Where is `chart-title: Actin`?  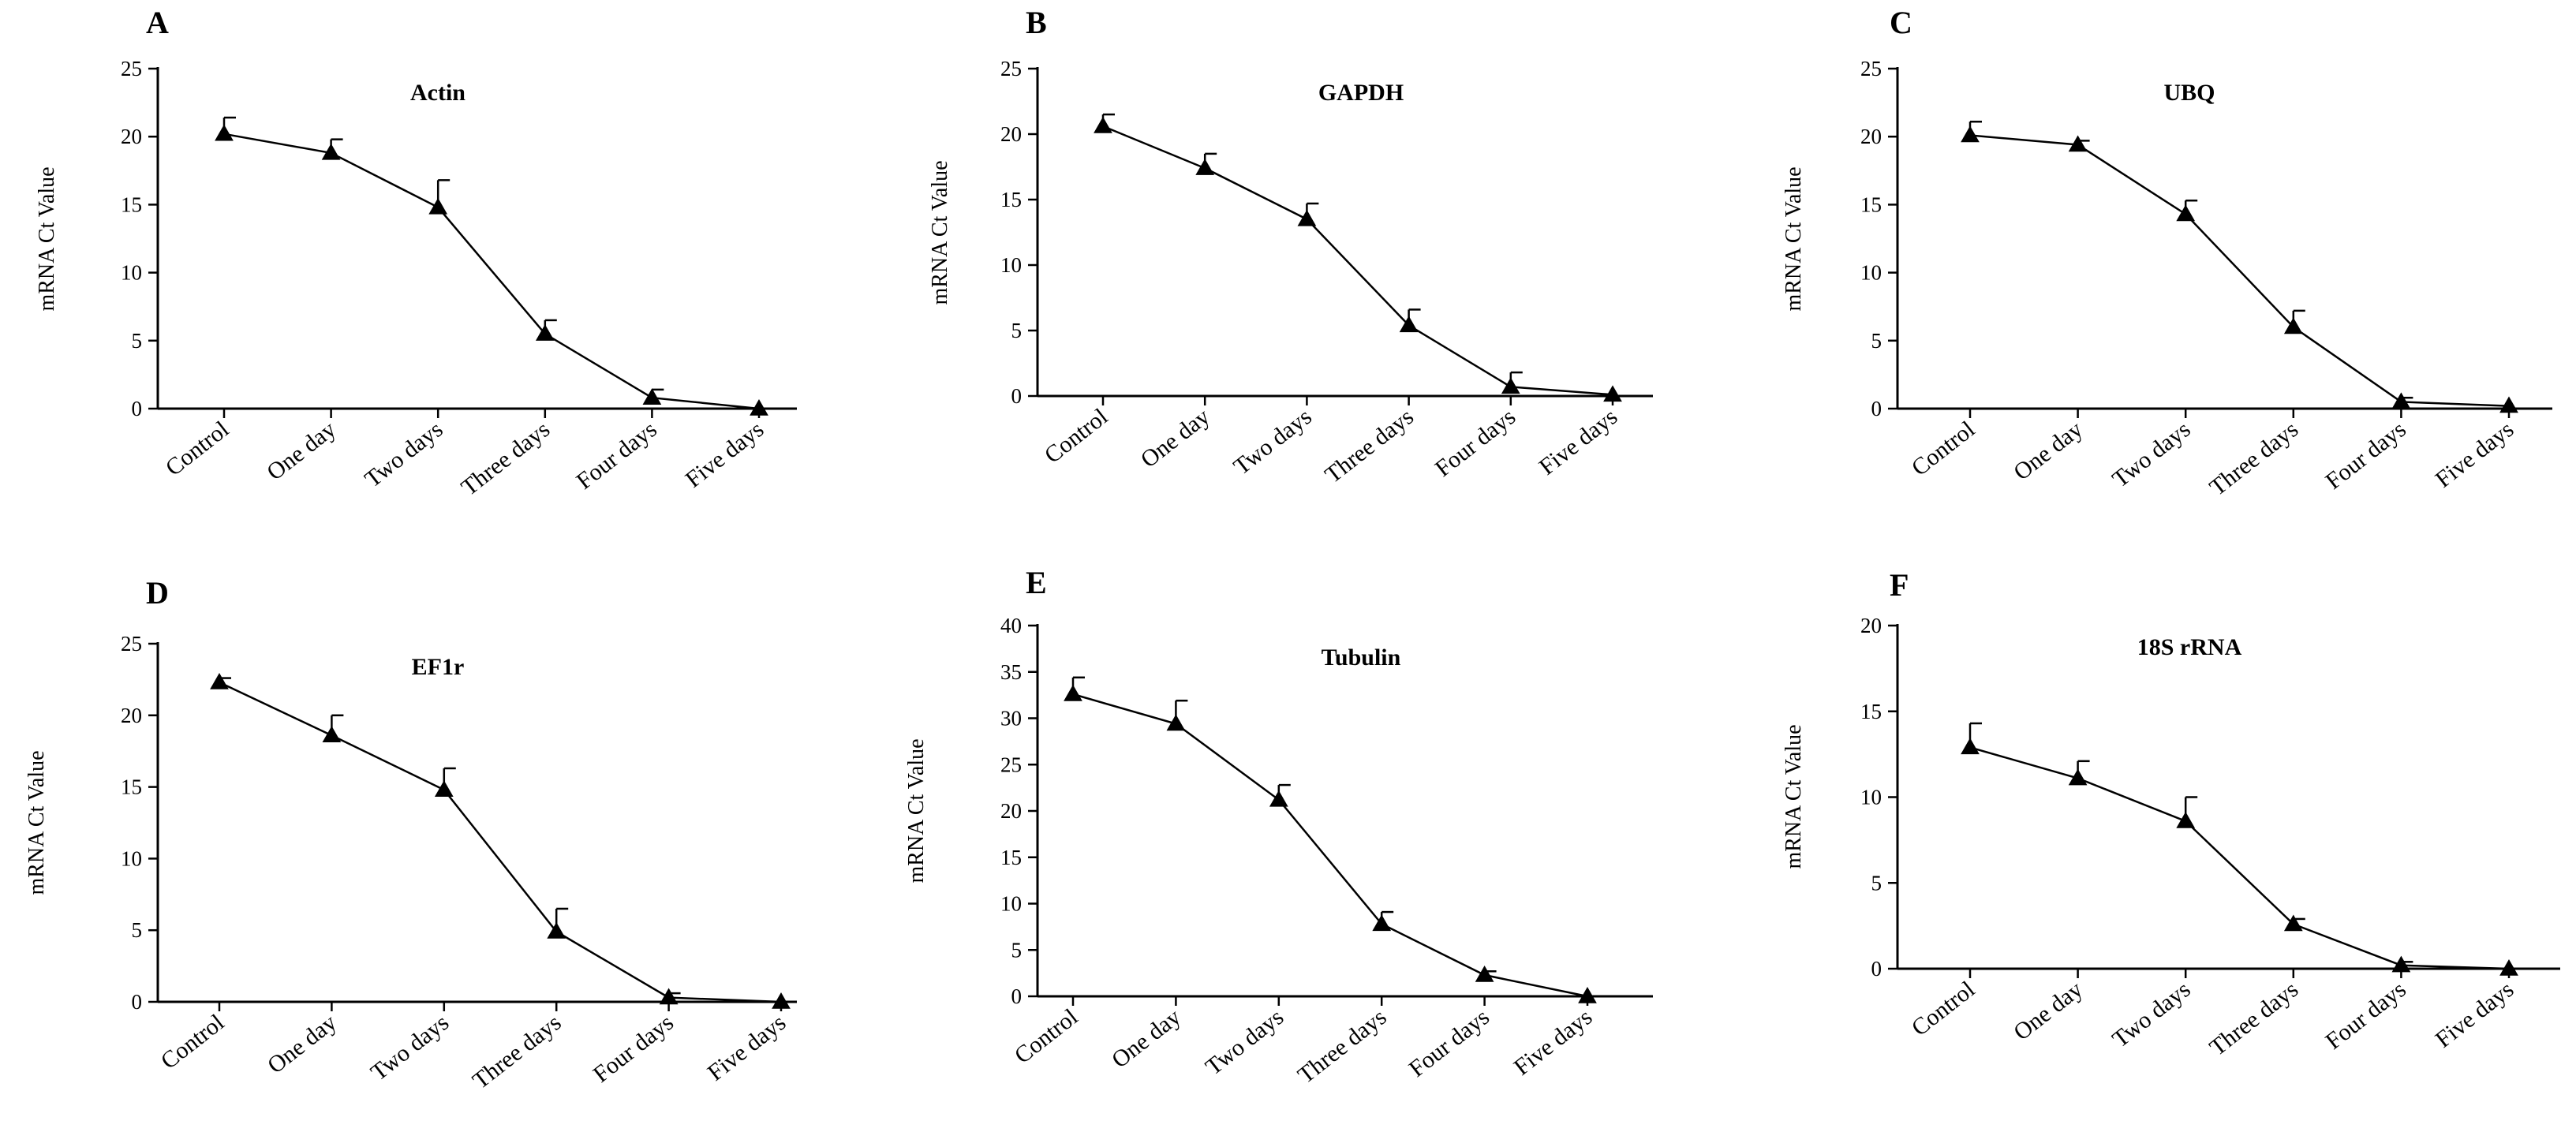
chart-title: Actin is located at coordinates (437, 93).